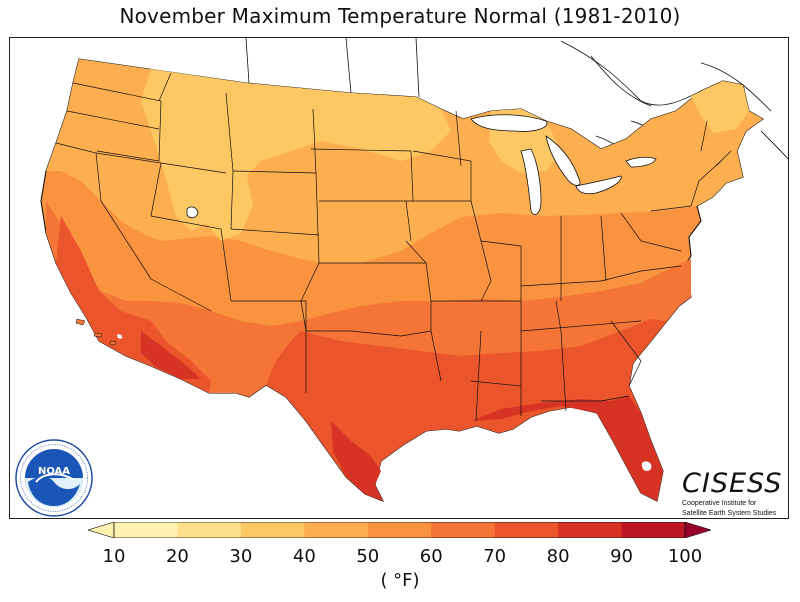  What do you see at coordinates (54, 478) in the screenshot?
I see `noaa-logo: NOAA` at bounding box center [54, 478].